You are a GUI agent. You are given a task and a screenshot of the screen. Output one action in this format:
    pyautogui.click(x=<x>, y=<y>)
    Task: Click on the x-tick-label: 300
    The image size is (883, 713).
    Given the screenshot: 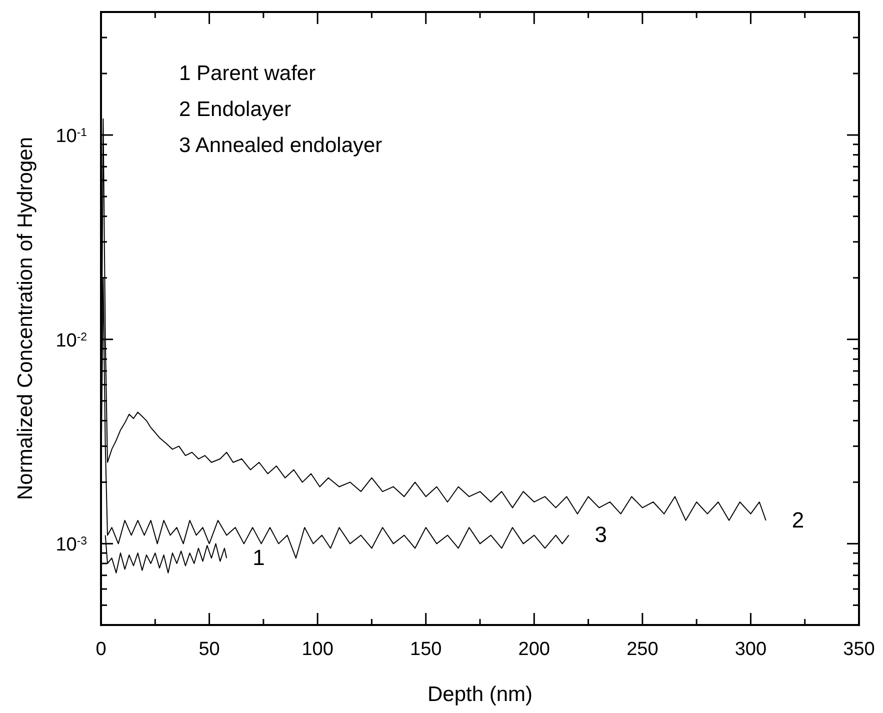 What is the action you would take?
    pyautogui.click(x=750, y=649)
    